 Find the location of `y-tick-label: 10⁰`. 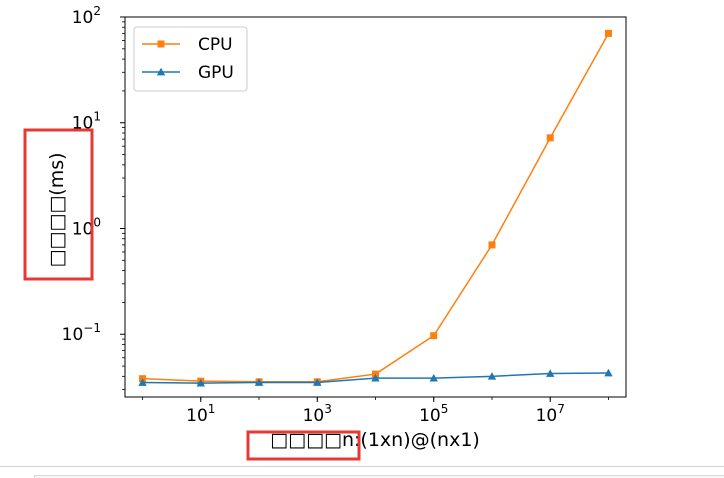

y-tick-label: 10⁰ is located at coordinates (86, 227).